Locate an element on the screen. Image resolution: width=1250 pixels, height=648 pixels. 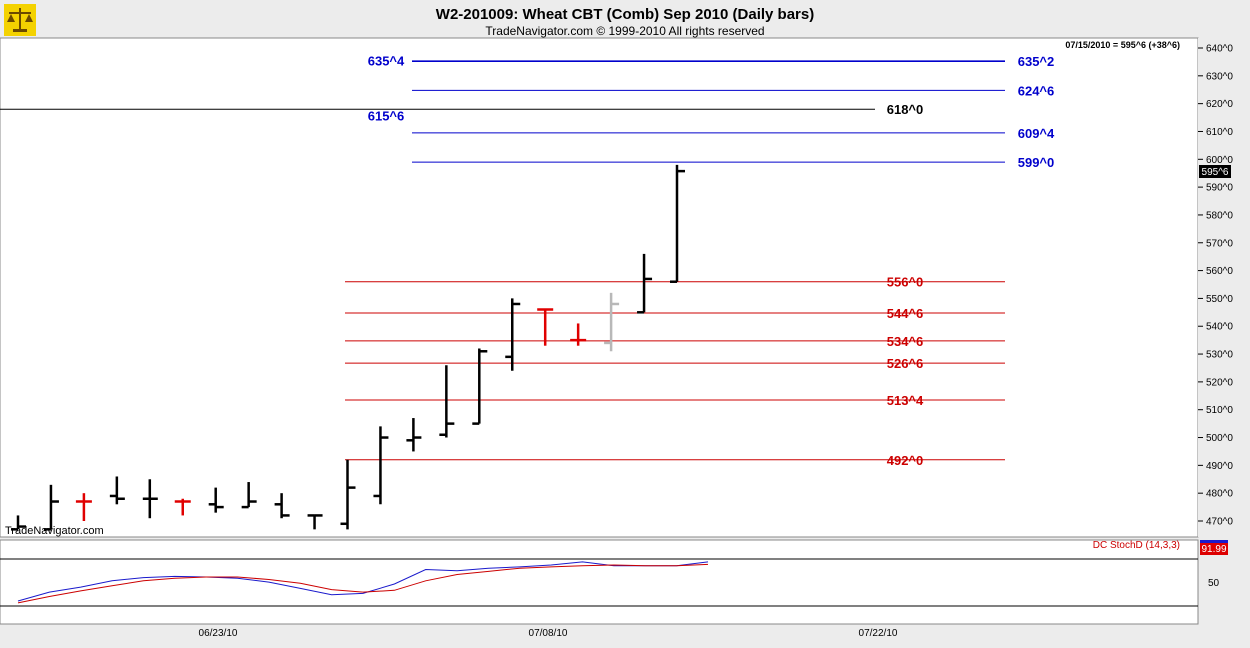
price-level-label: 624^6 is located at coordinates (1036, 90).